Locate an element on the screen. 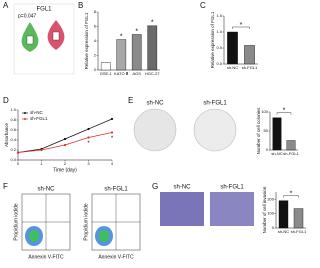 This screenshot has width=320, height=268. x-tick-label: 4 is located at coordinates (112, 163).